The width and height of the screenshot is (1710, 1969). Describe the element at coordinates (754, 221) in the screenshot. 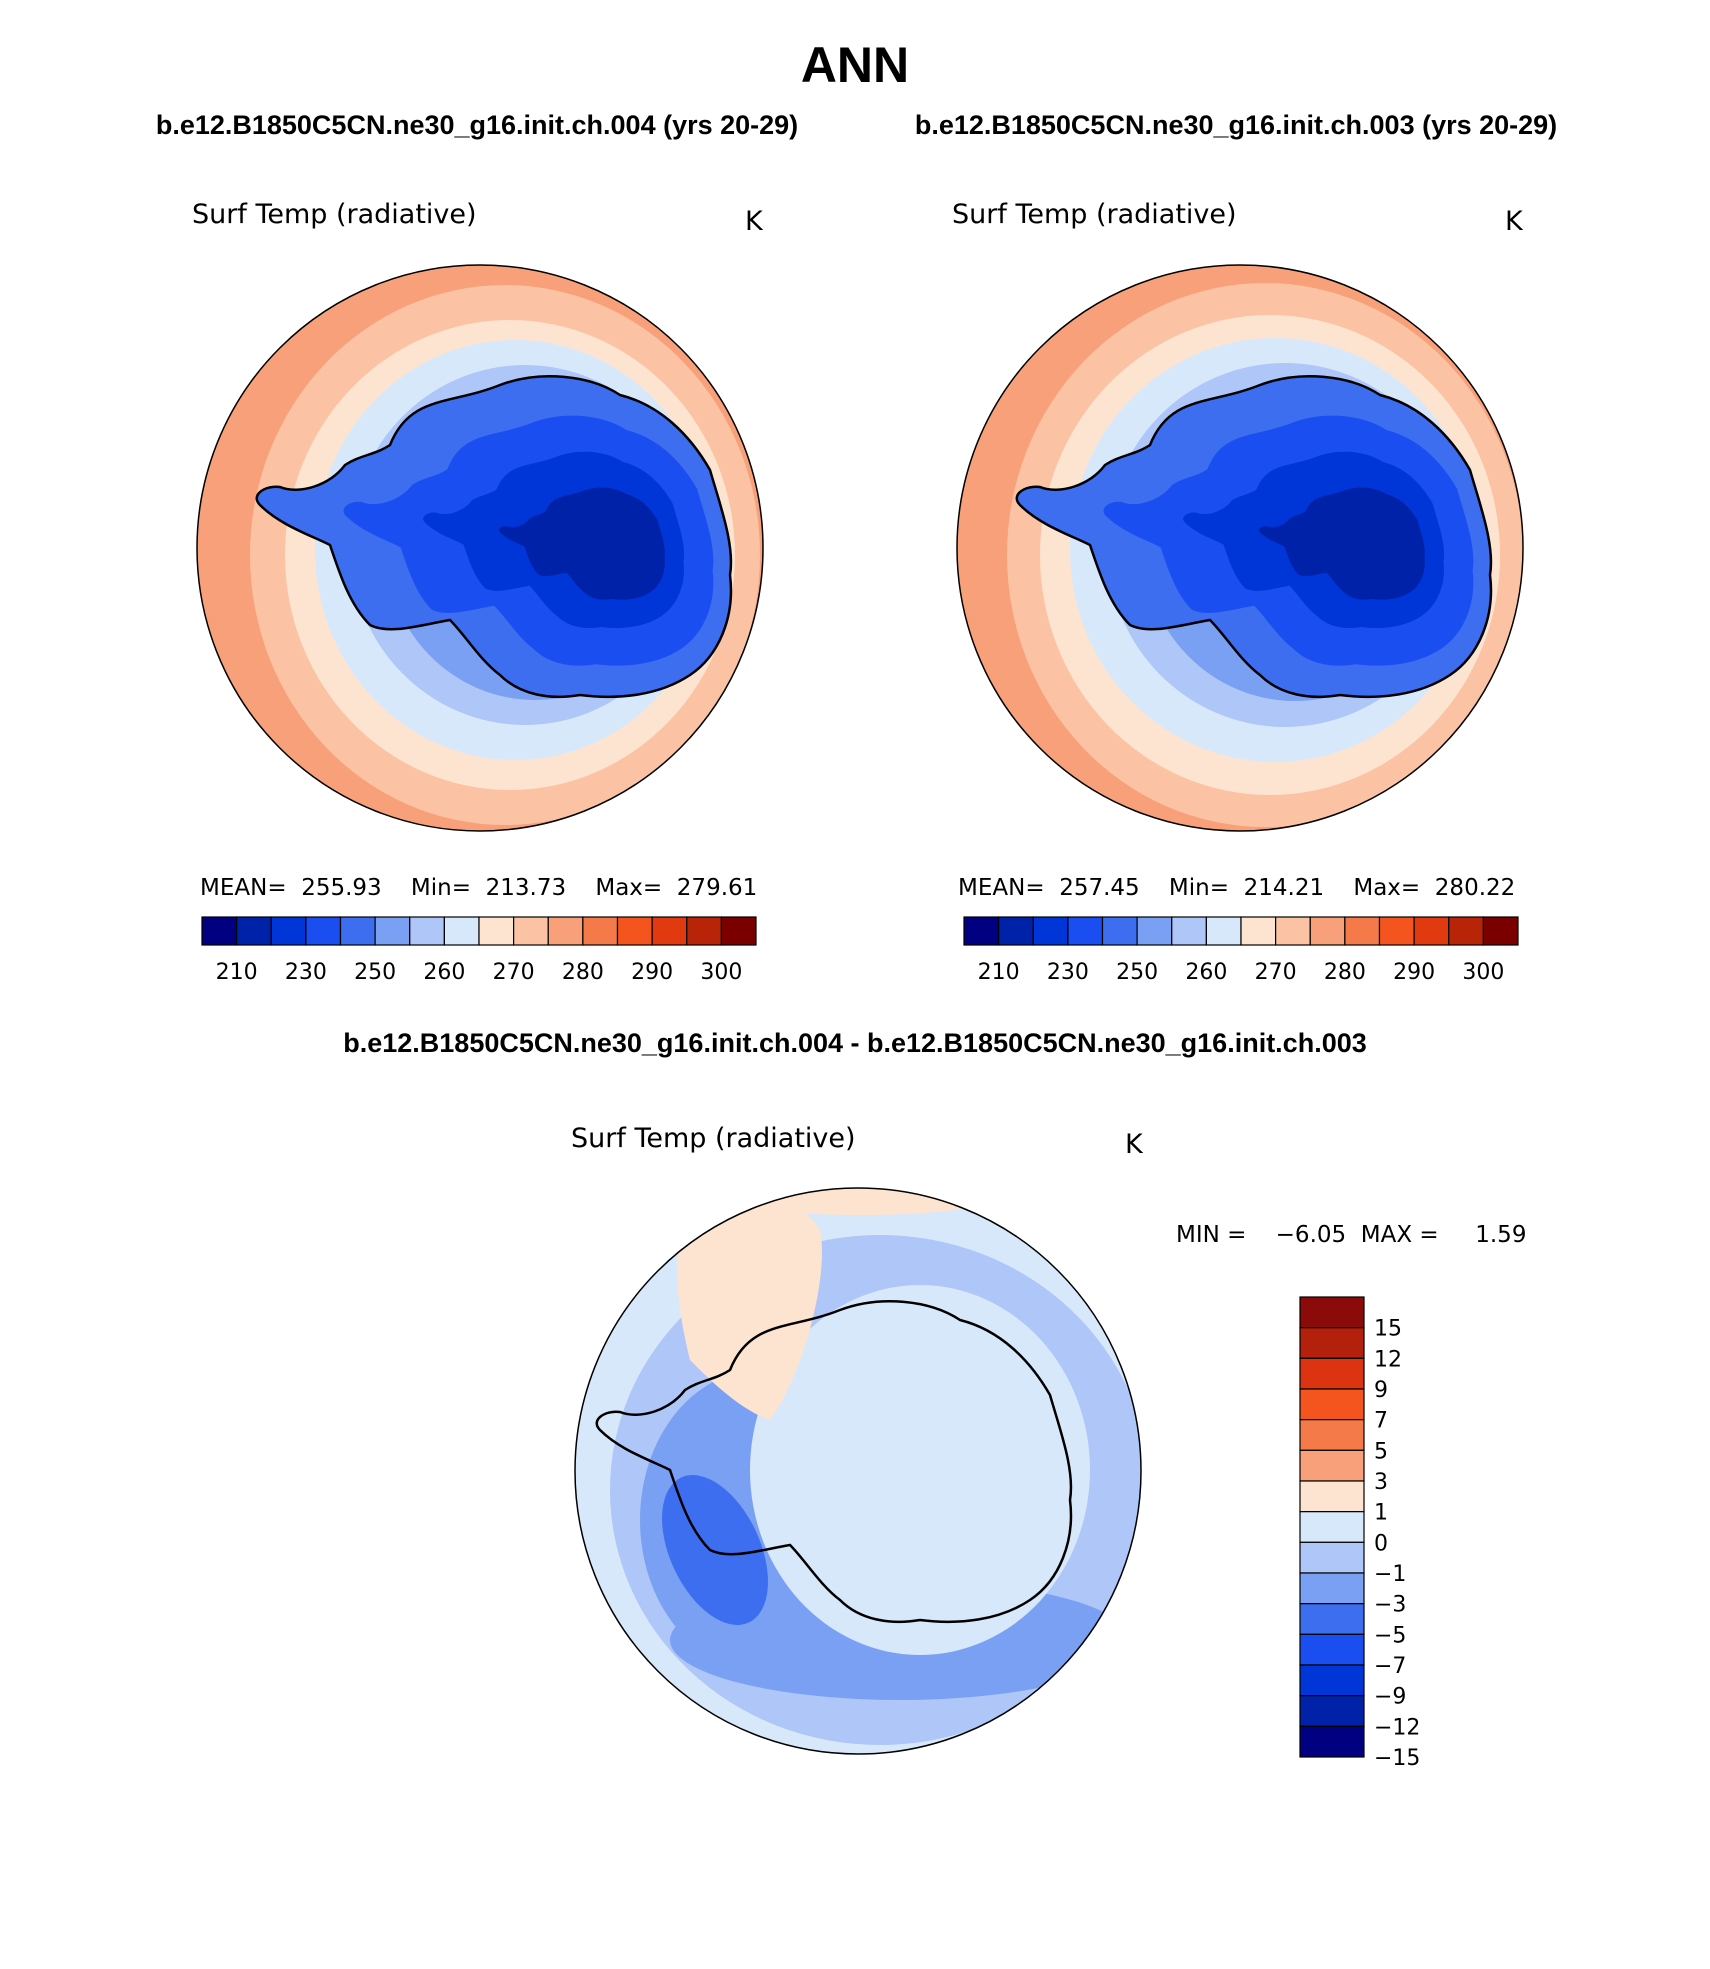

I see `case1-units-label: K` at that location.